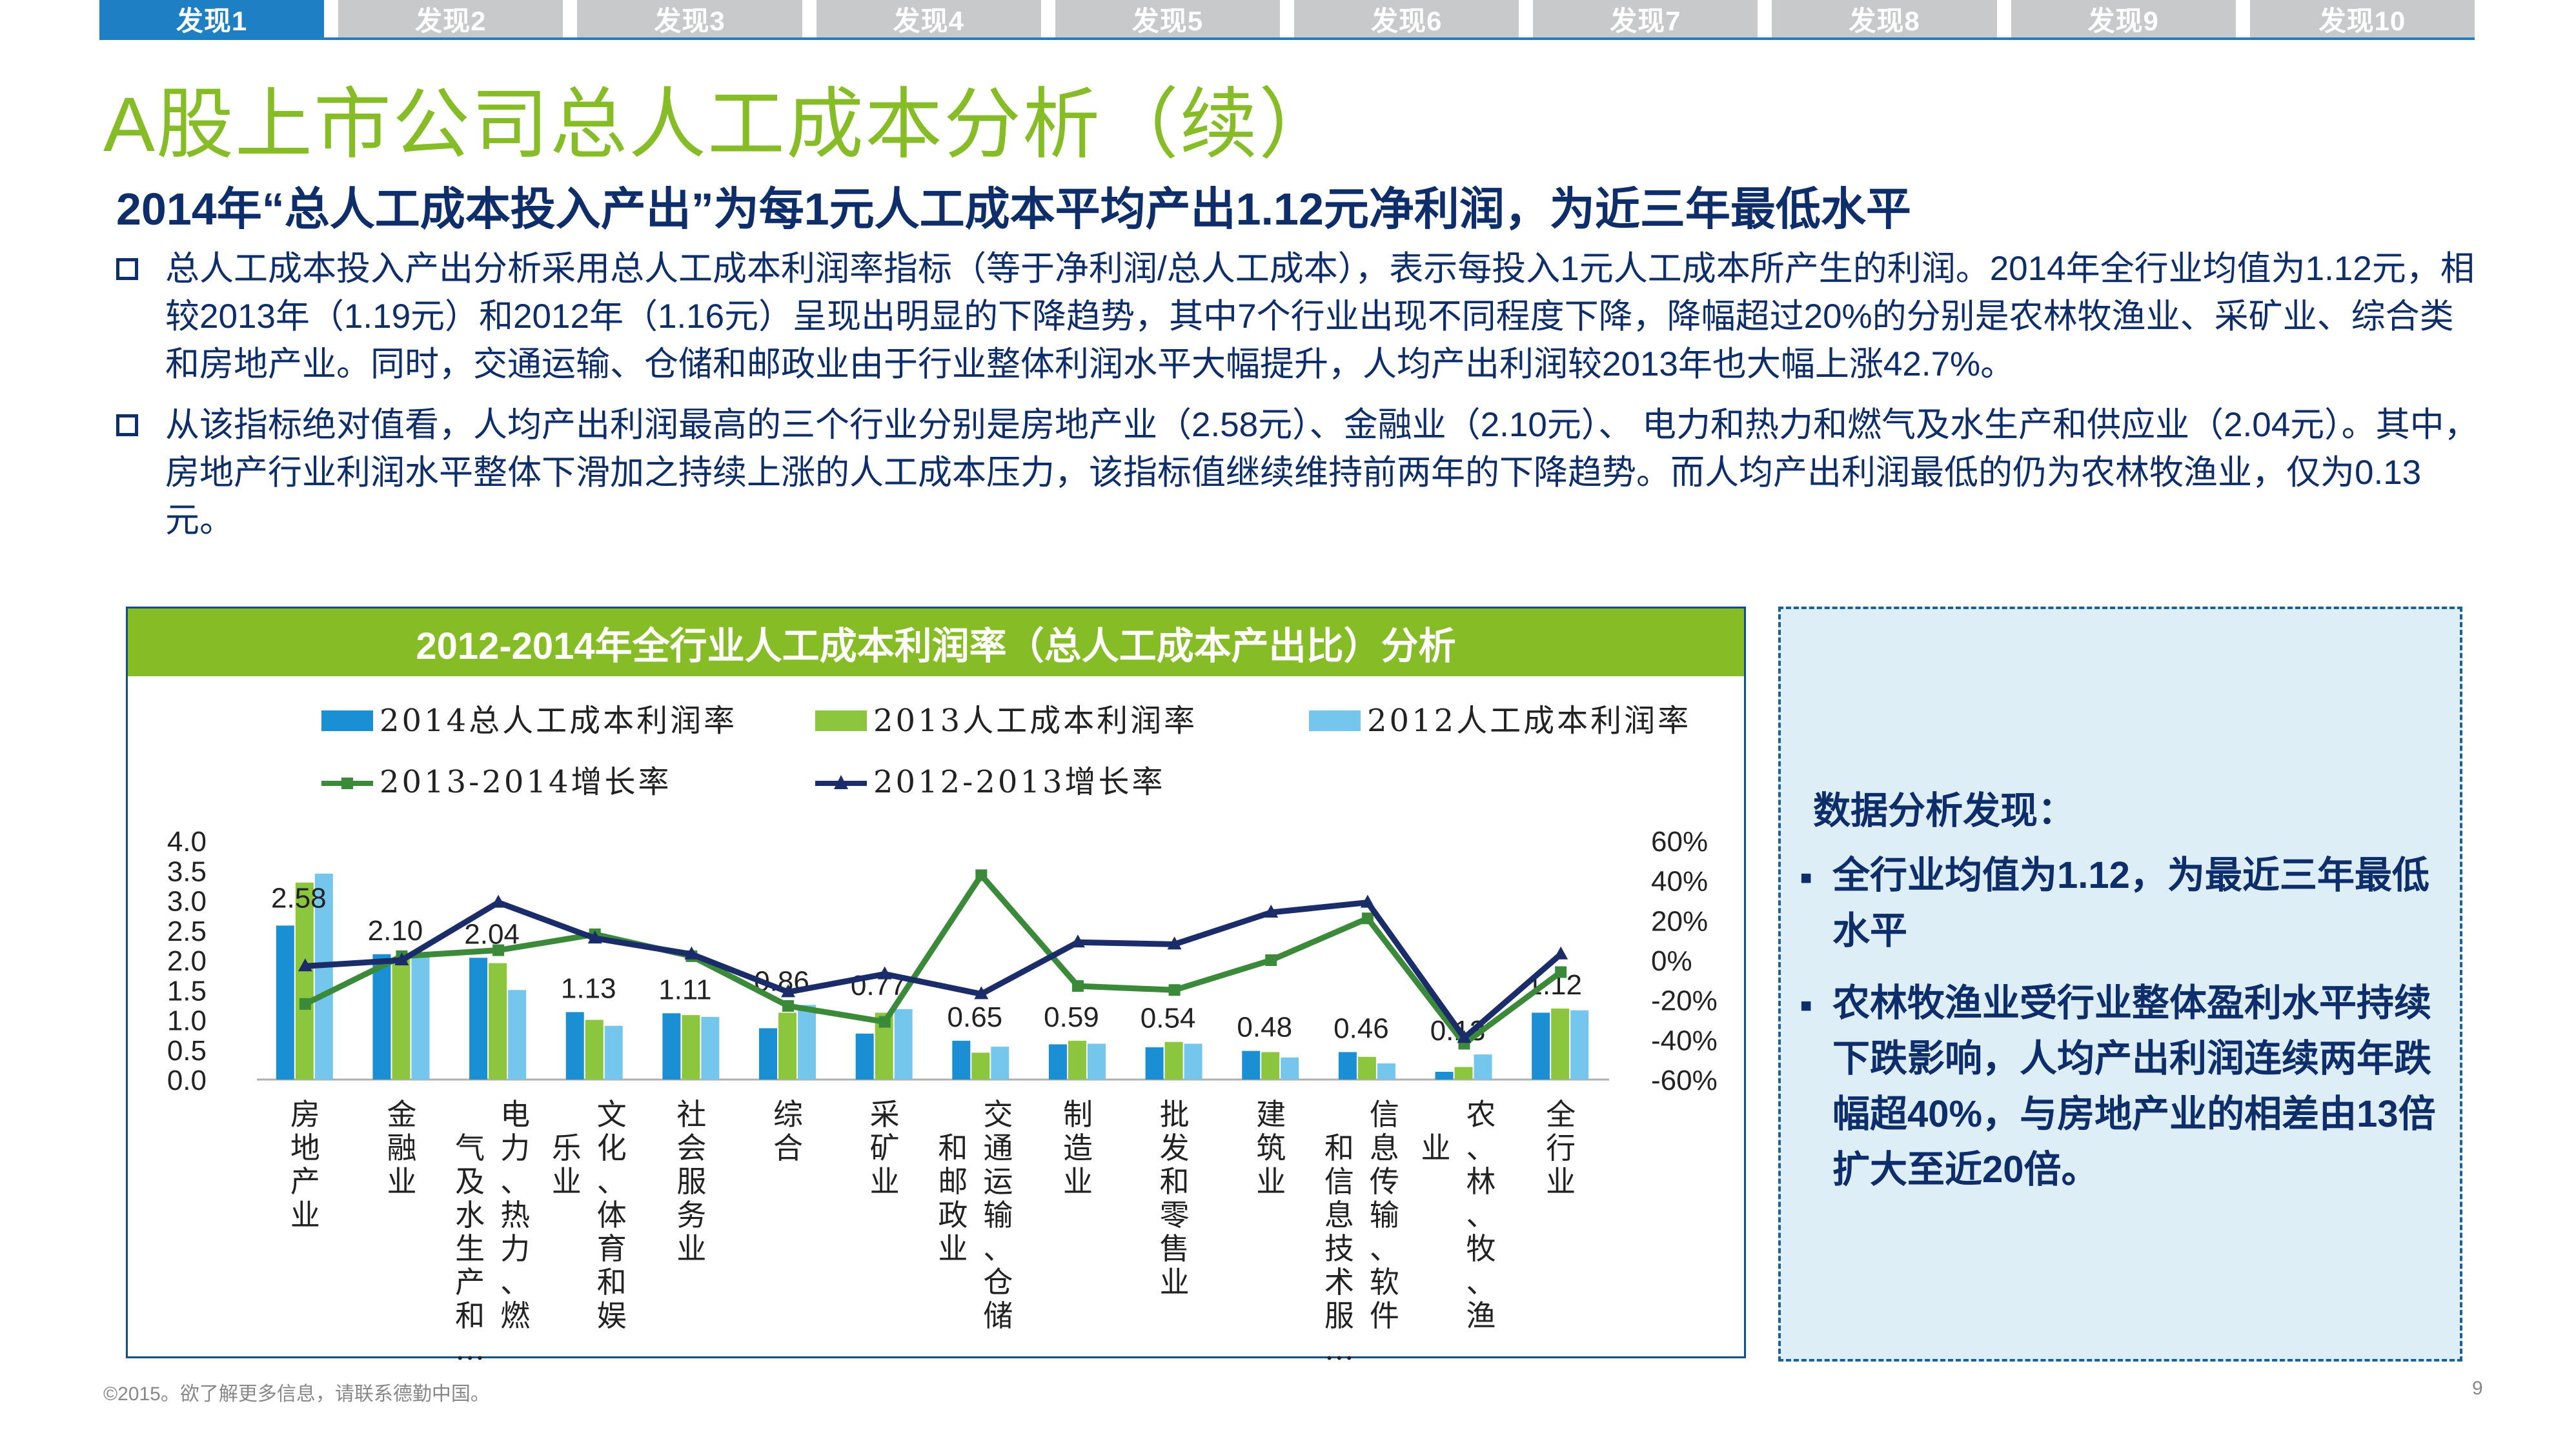 The height and width of the screenshot is (1448, 2576). I want to click on category-label-char: 合, so click(788, 1148).